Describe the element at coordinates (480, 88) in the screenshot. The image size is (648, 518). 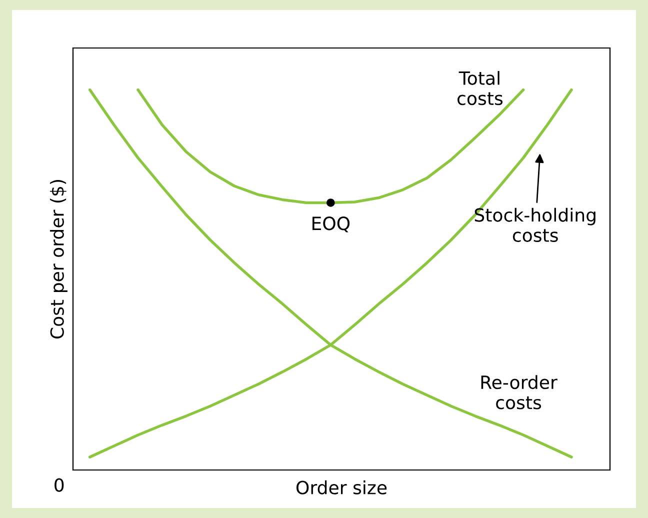
I see `series-label: Total costs` at that location.